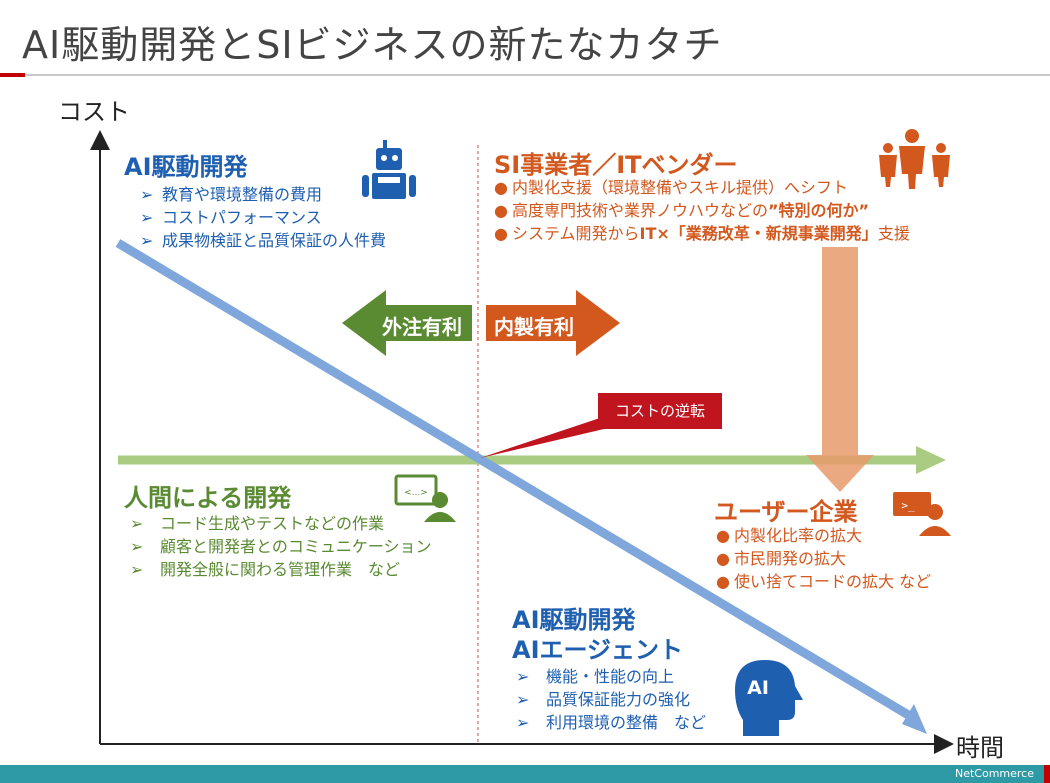 The height and width of the screenshot is (783, 1050). Describe the element at coordinates (263, 240) in the screenshot. I see `list-item: ➢ 成果物検証と品質保証の人件費` at that location.